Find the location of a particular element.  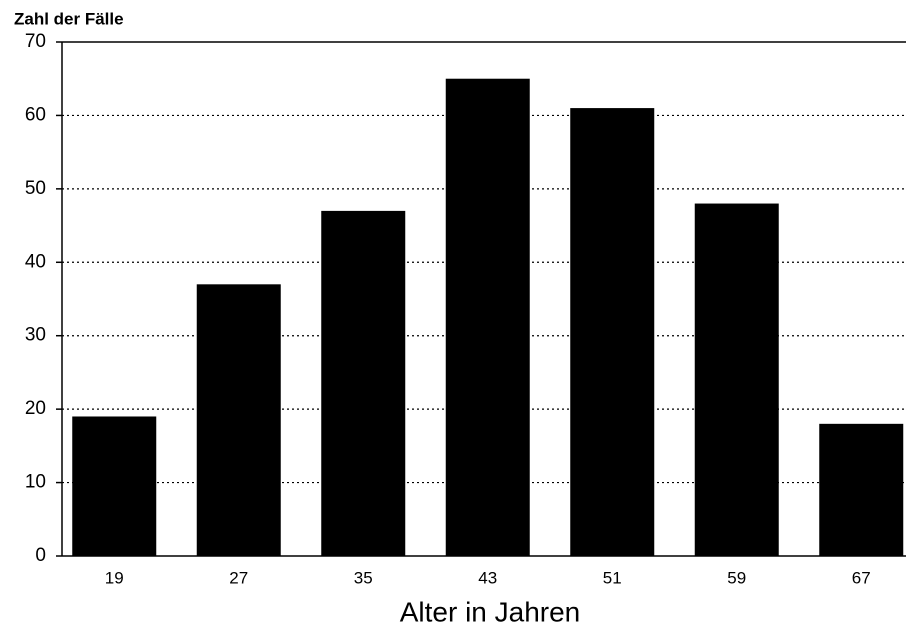

y-tick-label: 70 is located at coordinates (35, 41).